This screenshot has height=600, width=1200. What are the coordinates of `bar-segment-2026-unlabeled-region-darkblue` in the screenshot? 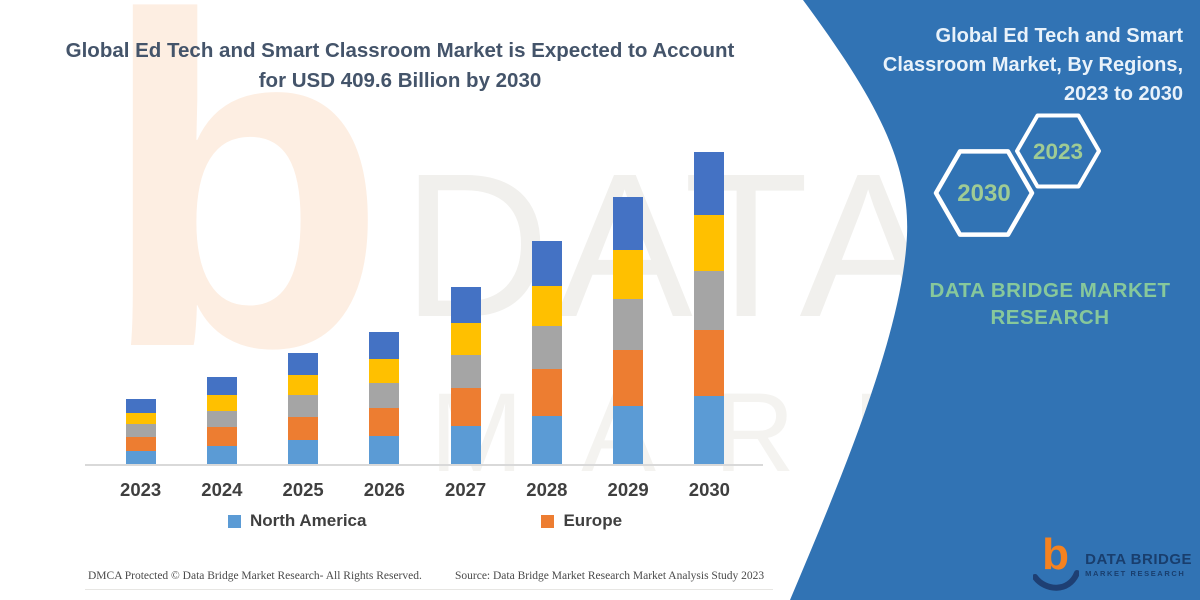 It's located at (384, 345).